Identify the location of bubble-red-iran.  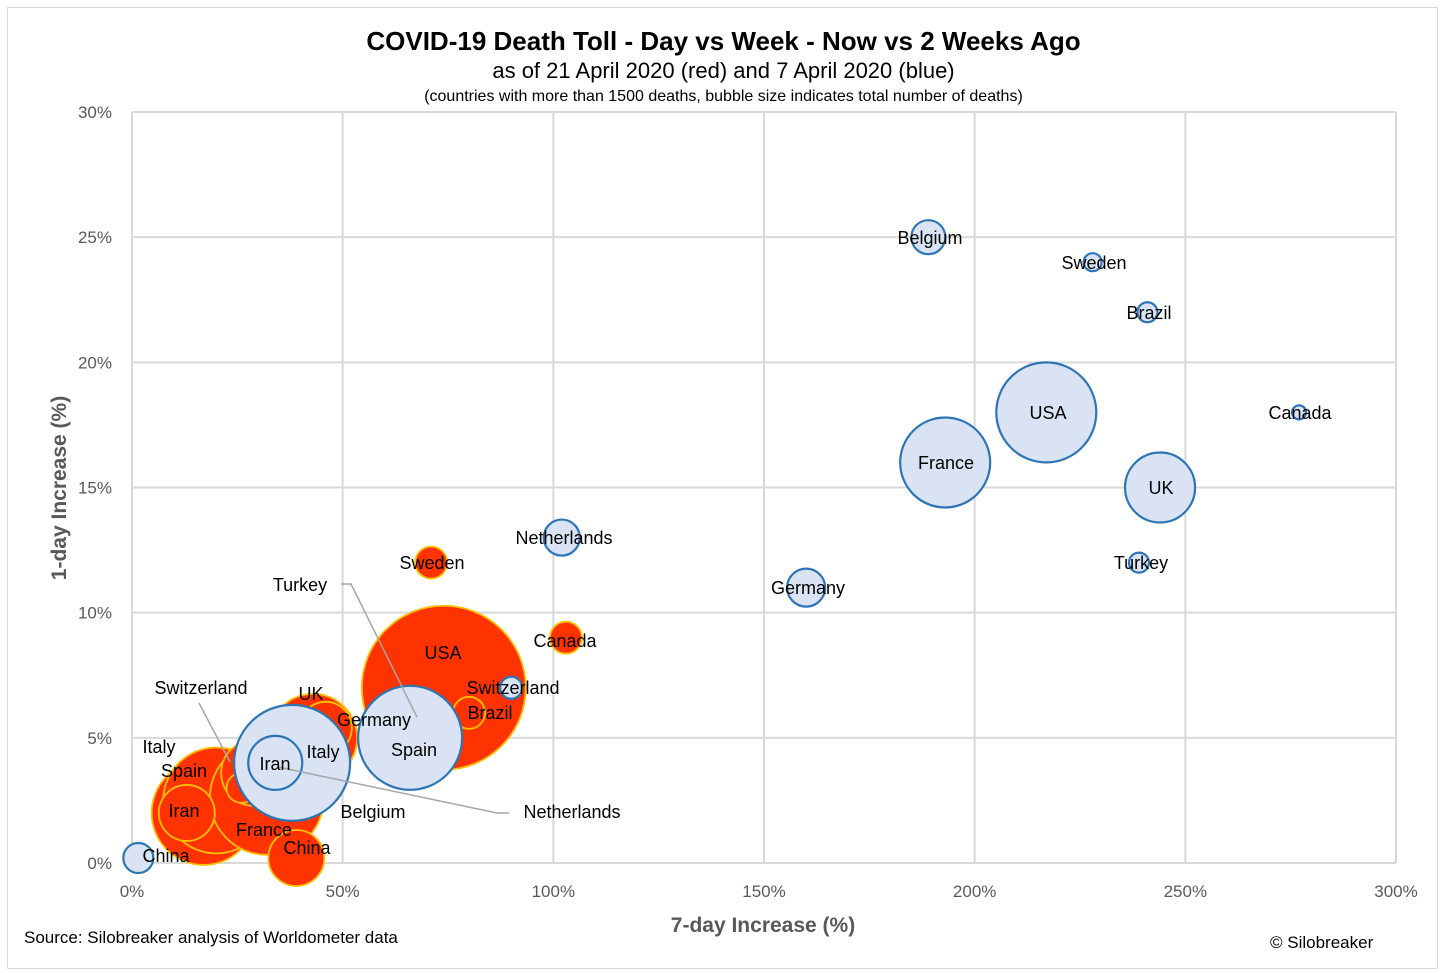
(186, 813).